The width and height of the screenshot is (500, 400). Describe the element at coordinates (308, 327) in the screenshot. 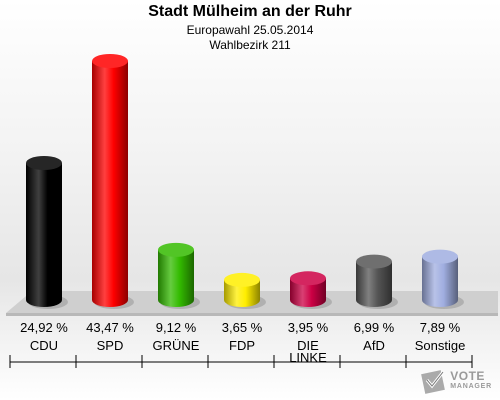

I see `value-label: 3,95 %` at that location.